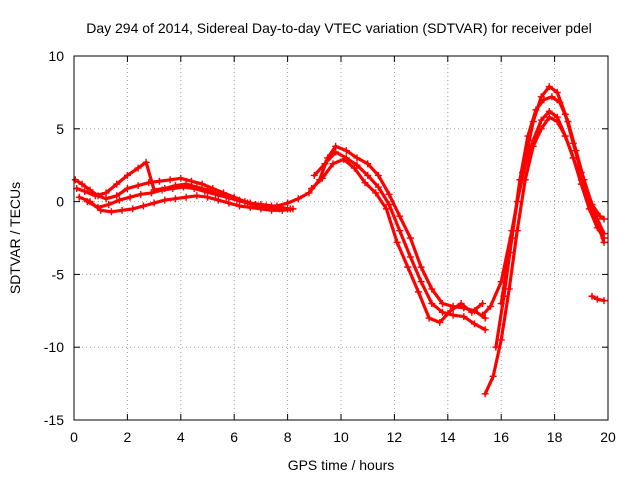 Image resolution: width=640 pixels, height=480 pixels. What do you see at coordinates (128, 437) in the screenshot?
I see `x-tick-label: 2` at bounding box center [128, 437].